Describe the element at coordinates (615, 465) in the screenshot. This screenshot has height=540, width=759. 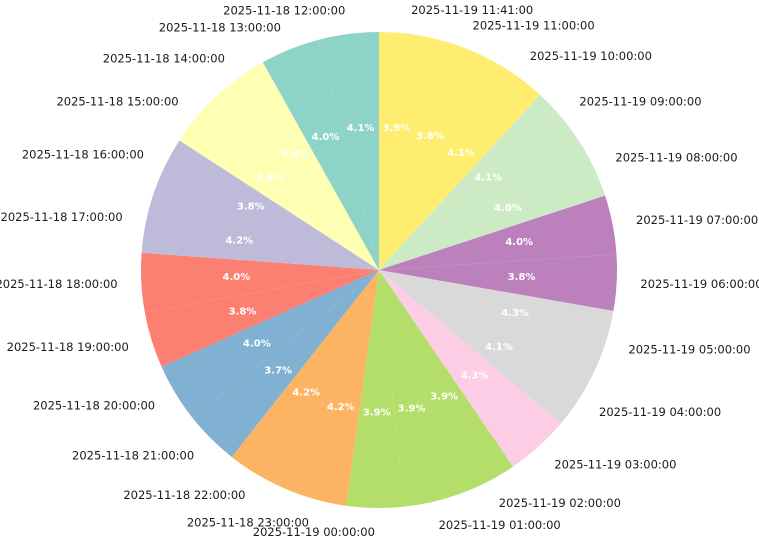
I see `slice-label: 2025-11-19 03:00:00` at that location.